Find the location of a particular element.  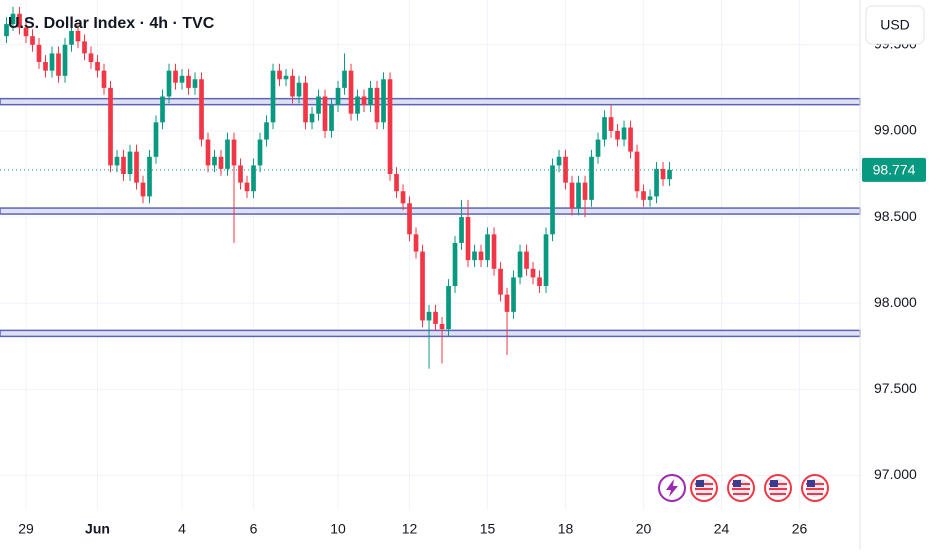

x-tick-label: 6 is located at coordinates (254, 529).